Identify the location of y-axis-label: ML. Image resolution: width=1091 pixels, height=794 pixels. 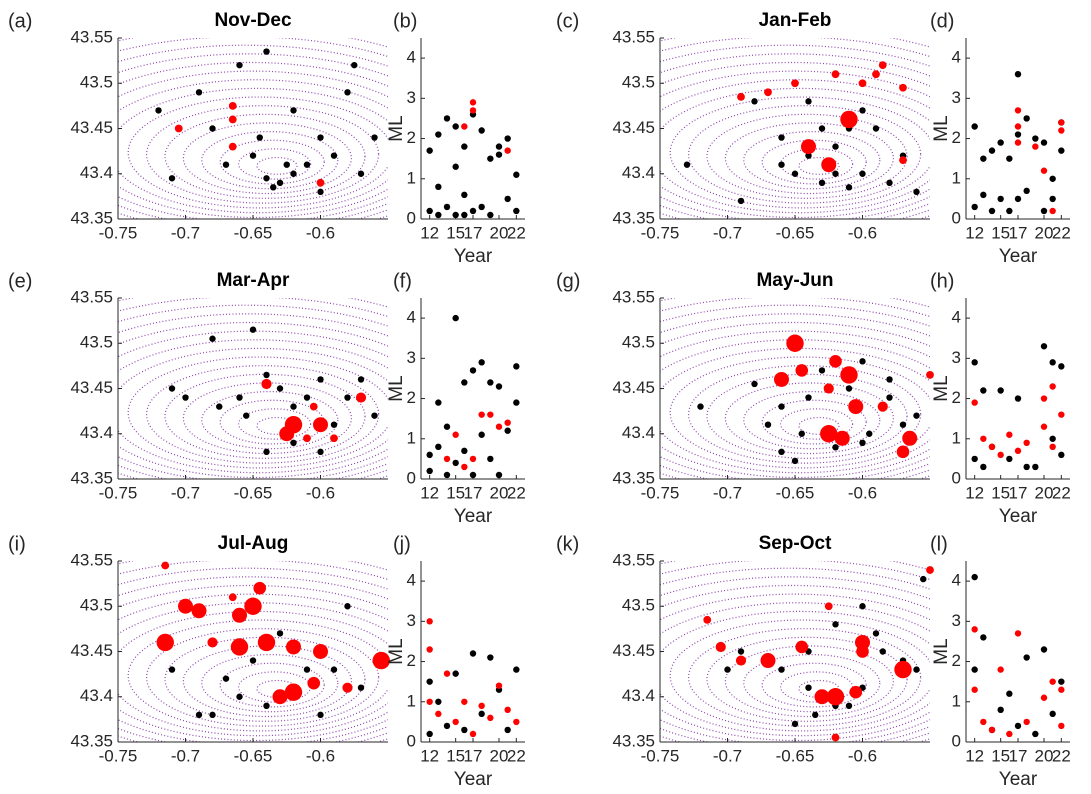
(941, 128).